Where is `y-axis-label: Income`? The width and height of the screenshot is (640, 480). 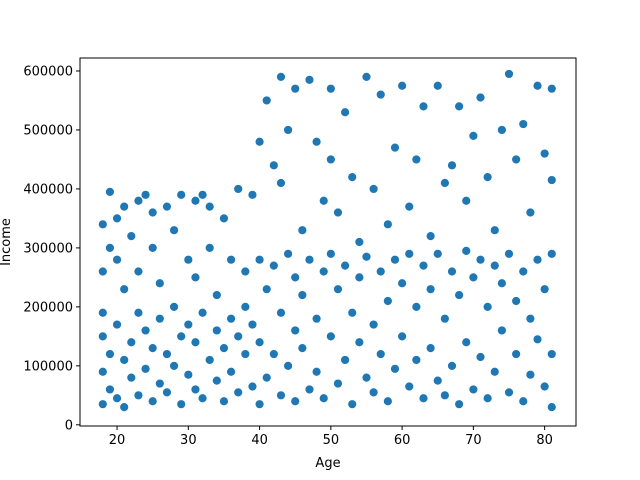 y-axis-label: Income is located at coordinates (7, 242).